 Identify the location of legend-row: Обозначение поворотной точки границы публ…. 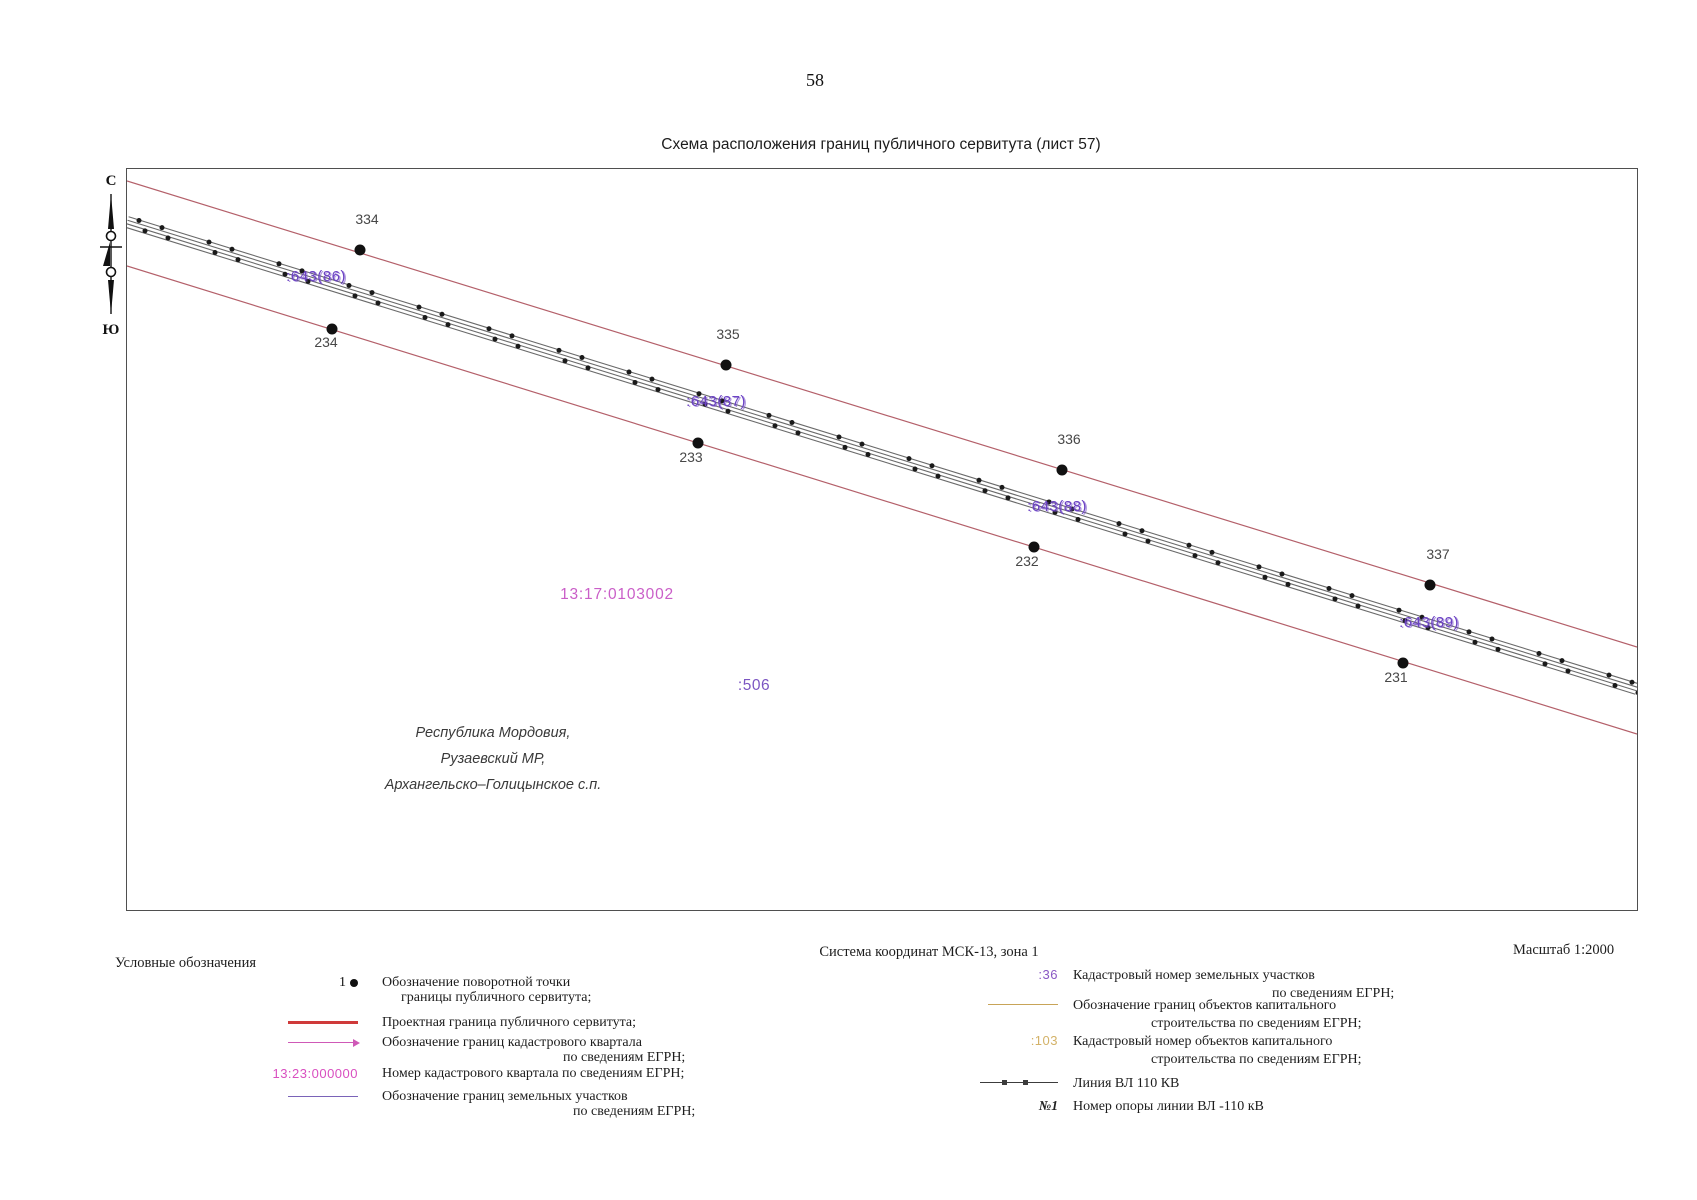
(486, 990).